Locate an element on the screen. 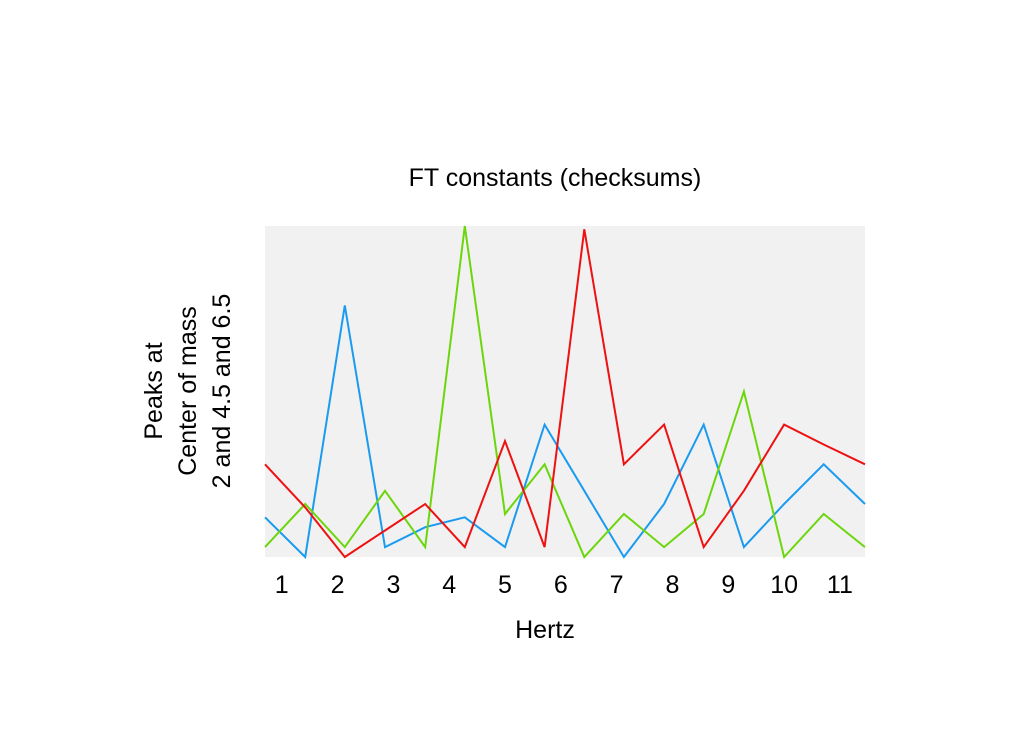 Image resolution: width=1022 pixels, height=756 pixels. x-axis-label: Hertz is located at coordinates (545, 630).